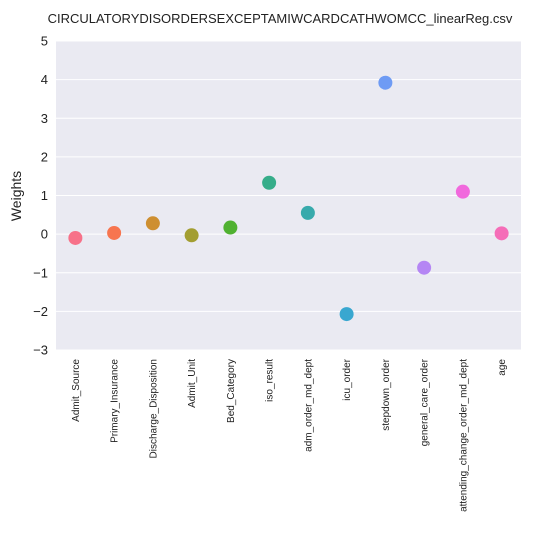 The image size is (542, 541). Describe the element at coordinates (425, 402) in the screenshot. I see `x-tick-label: general_care_order` at that location.